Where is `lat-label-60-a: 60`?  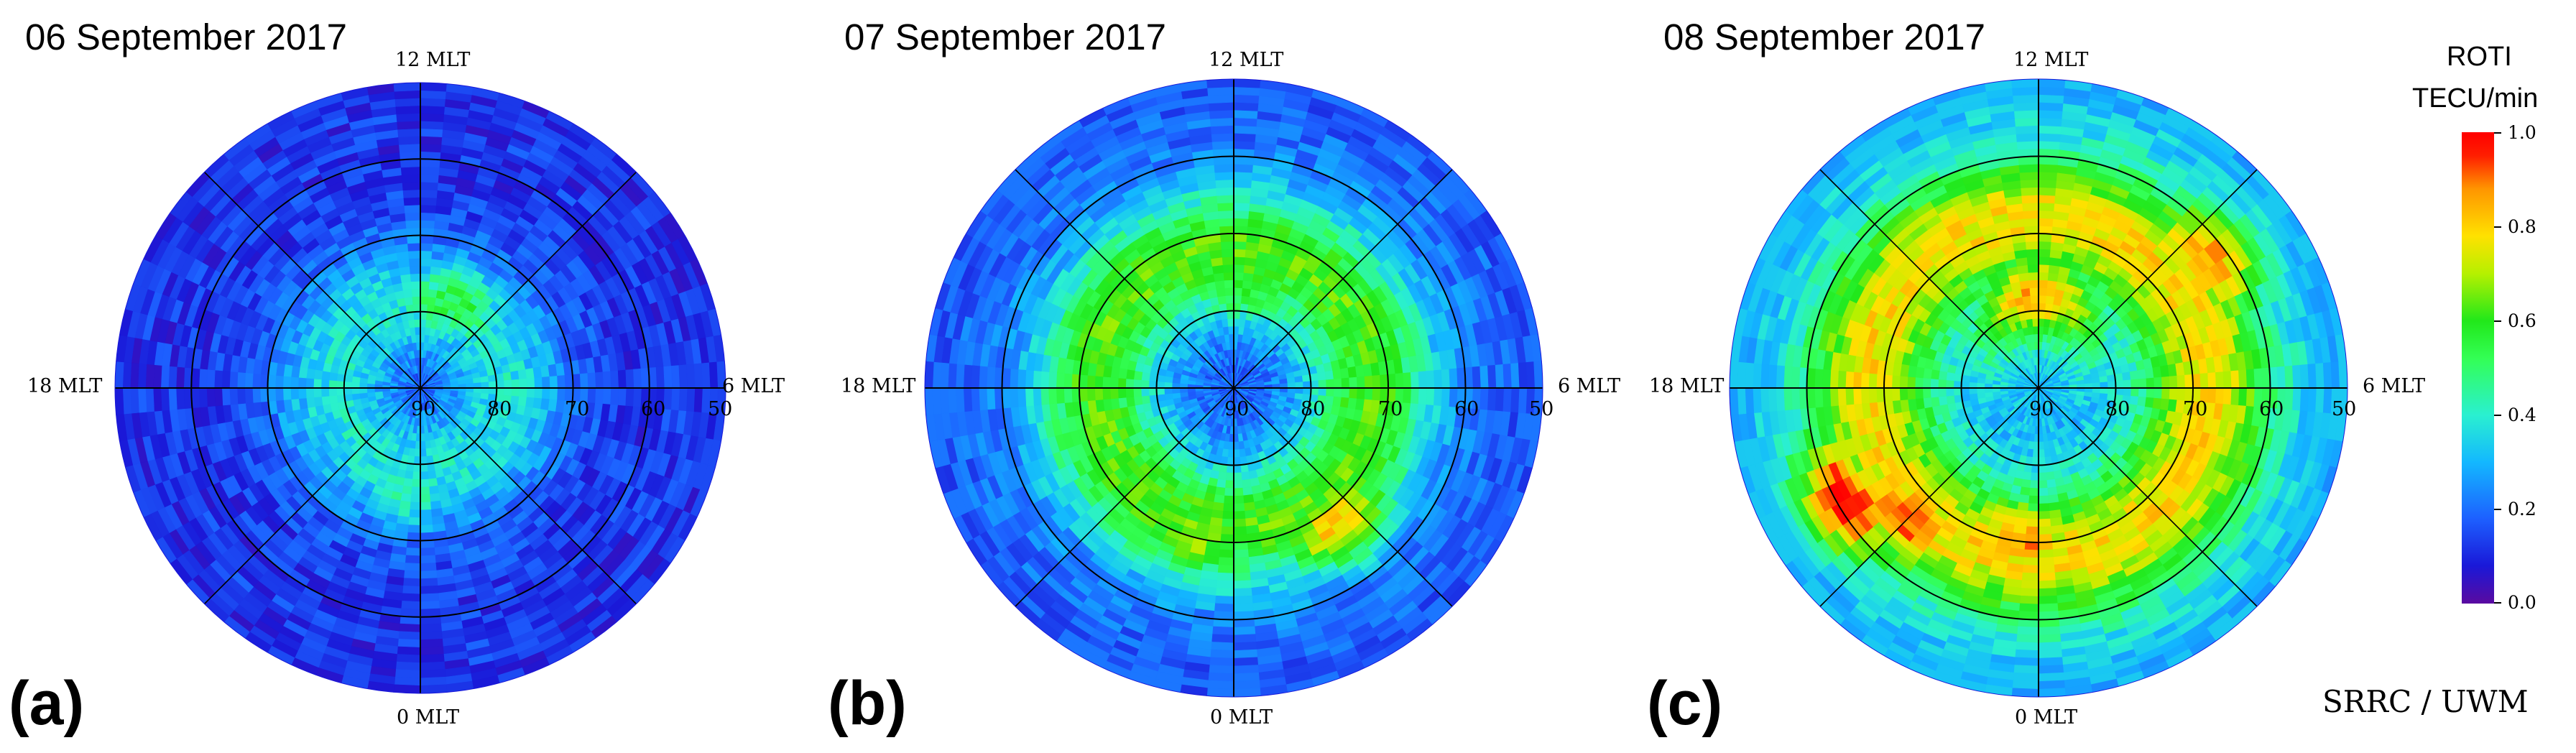
lat-label-60-a: 60 is located at coordinates (654, 409).